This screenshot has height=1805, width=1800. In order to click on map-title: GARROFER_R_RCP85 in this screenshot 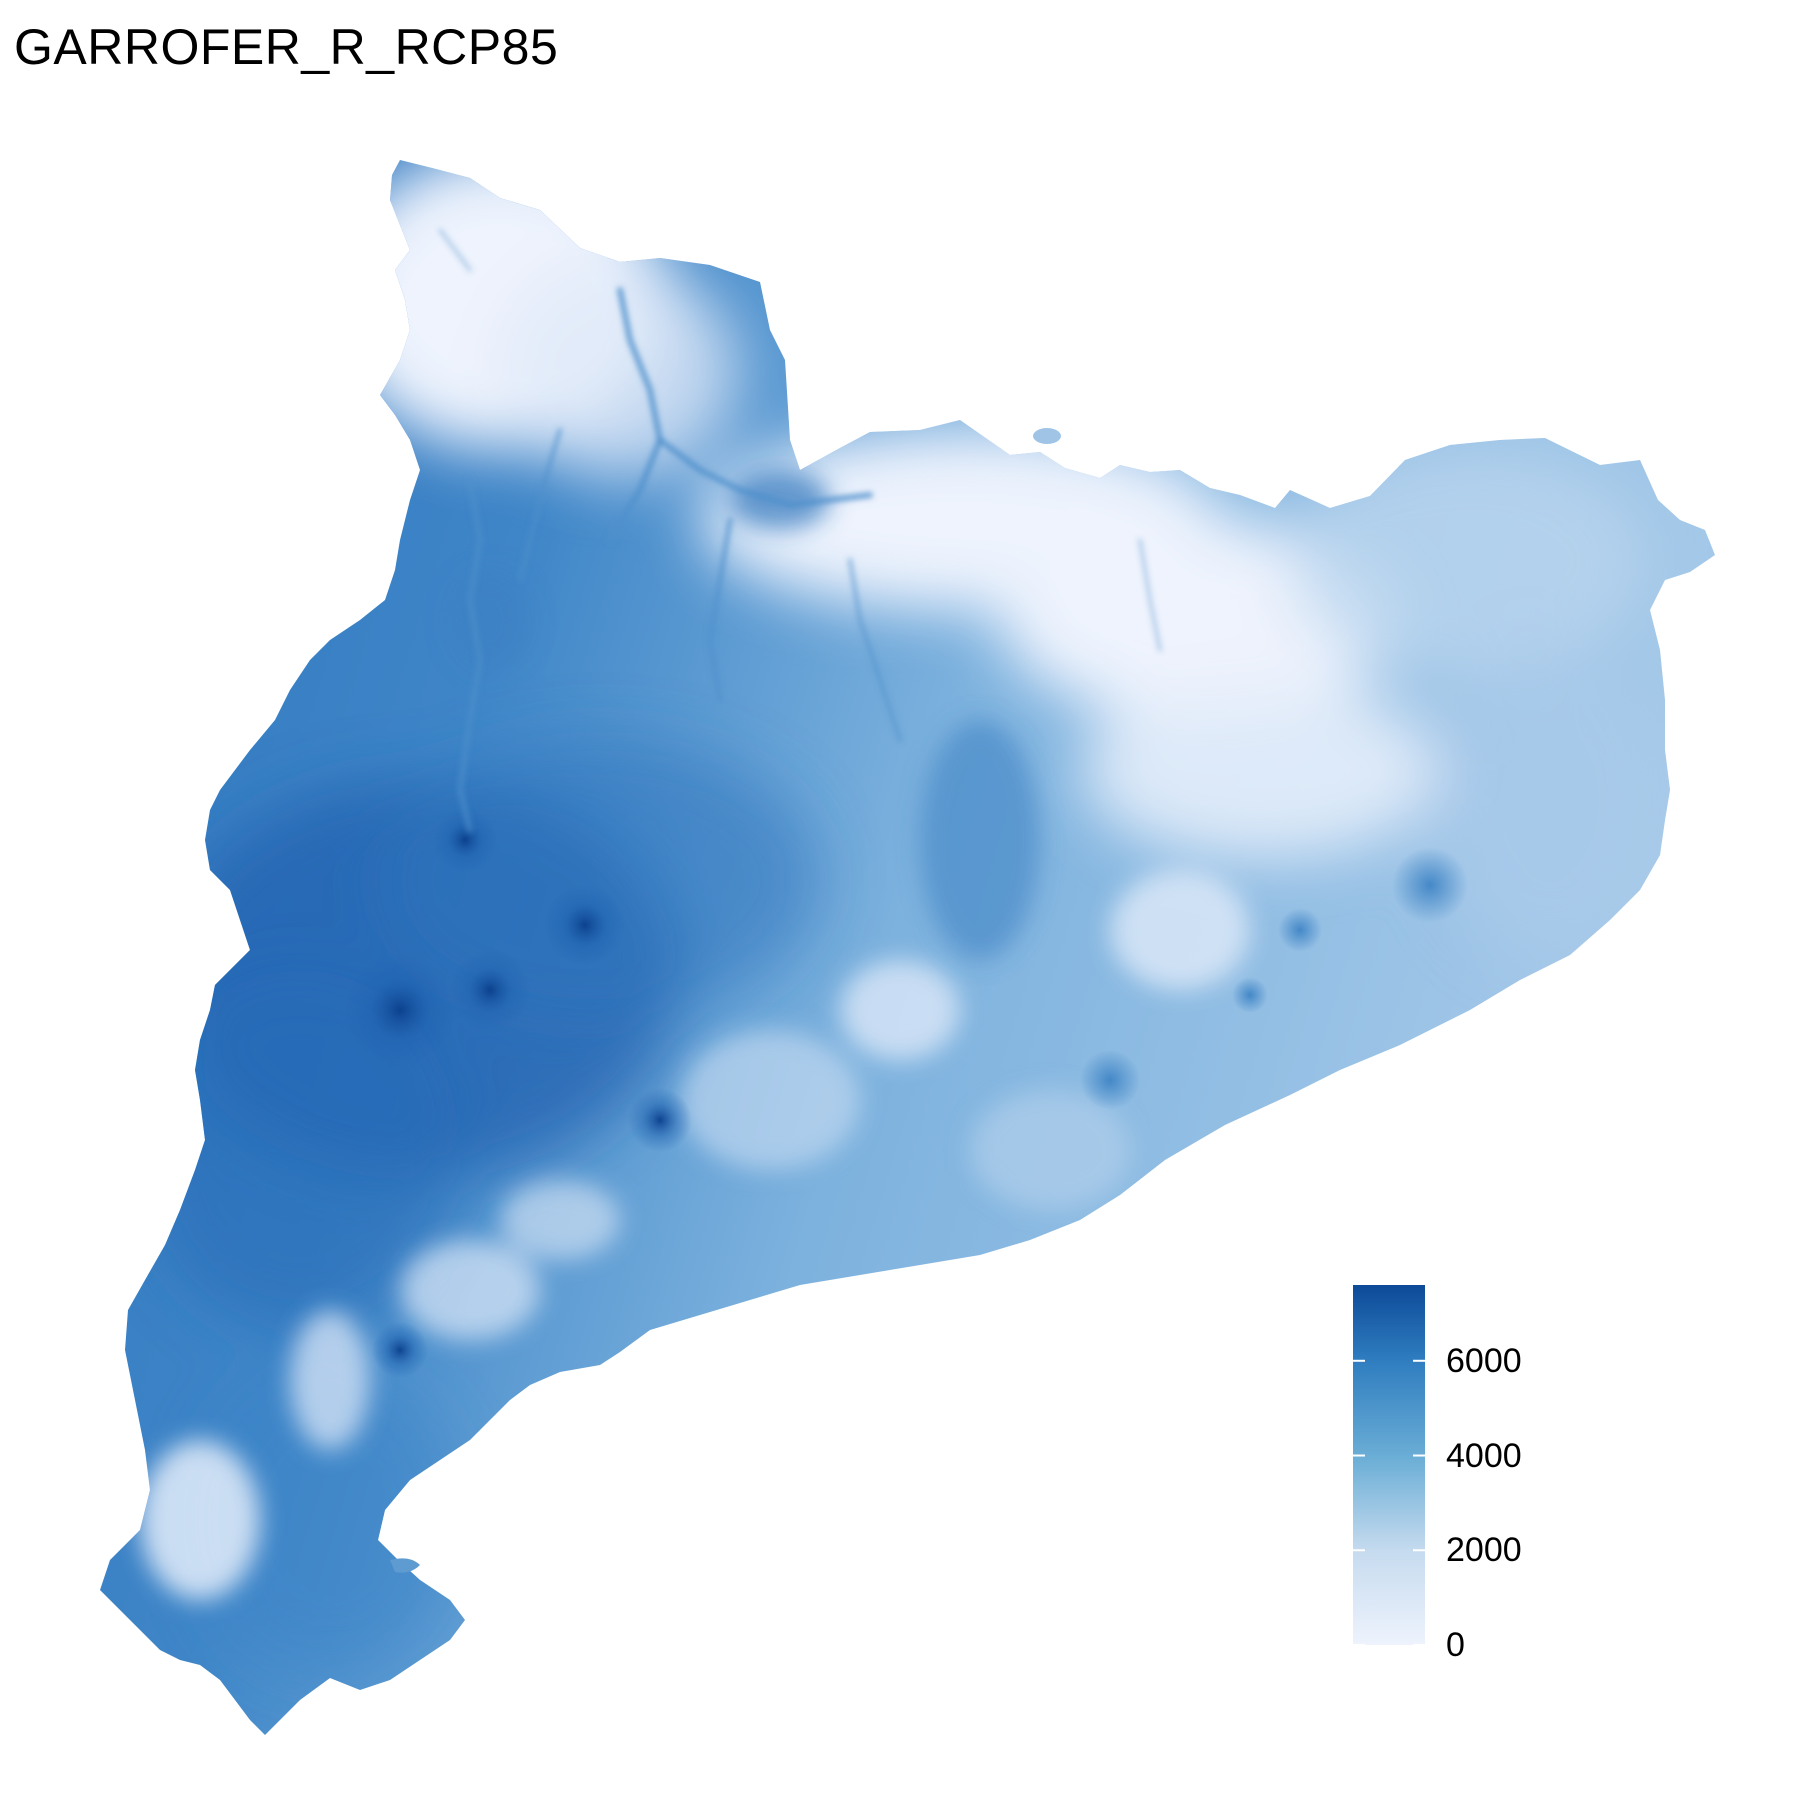, I will do `click(286, 47)`.